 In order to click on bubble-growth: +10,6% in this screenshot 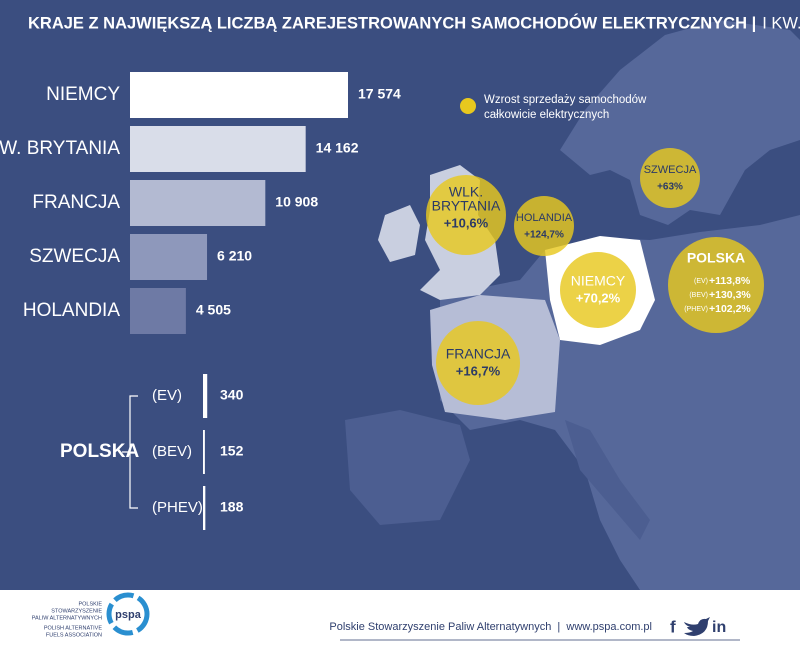, I will do `click(466, 222)`.